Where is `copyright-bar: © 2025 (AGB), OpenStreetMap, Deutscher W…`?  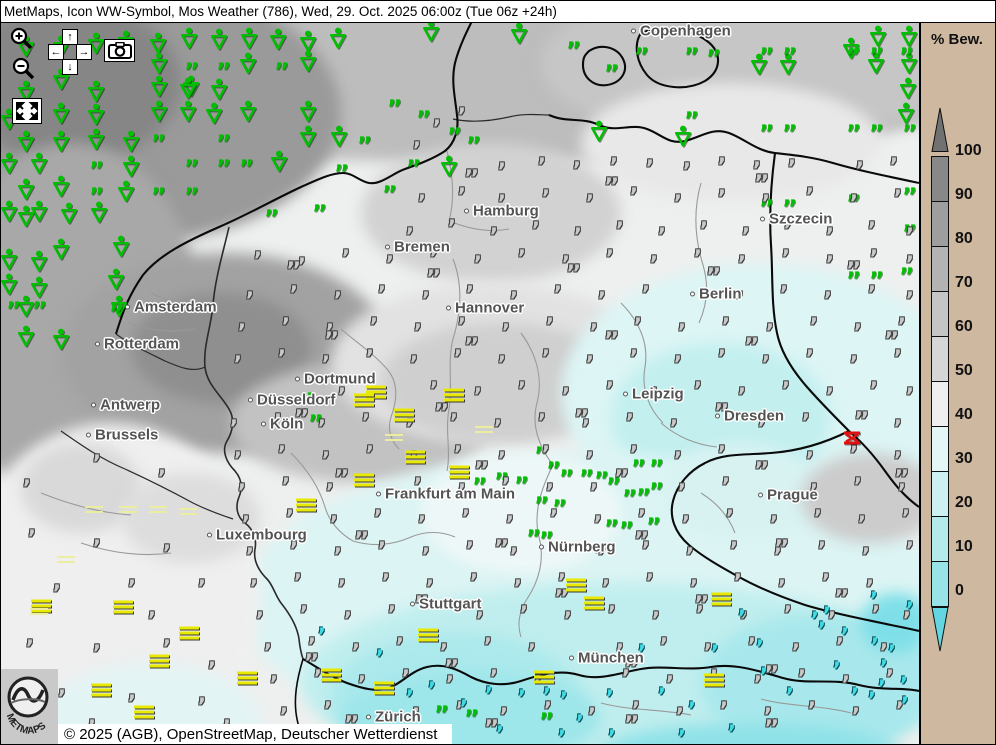 copyright-bar: © 2025 (AGB), OpenStreetMap, Deutscher W… is located at coordinates (255, 734).